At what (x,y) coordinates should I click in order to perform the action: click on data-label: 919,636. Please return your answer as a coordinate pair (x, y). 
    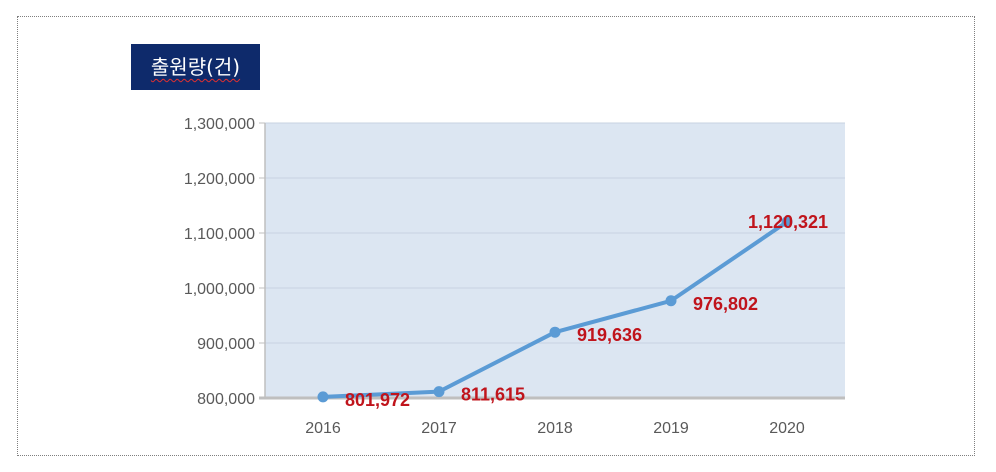
    Looking at the image, I should click on (609, 335).